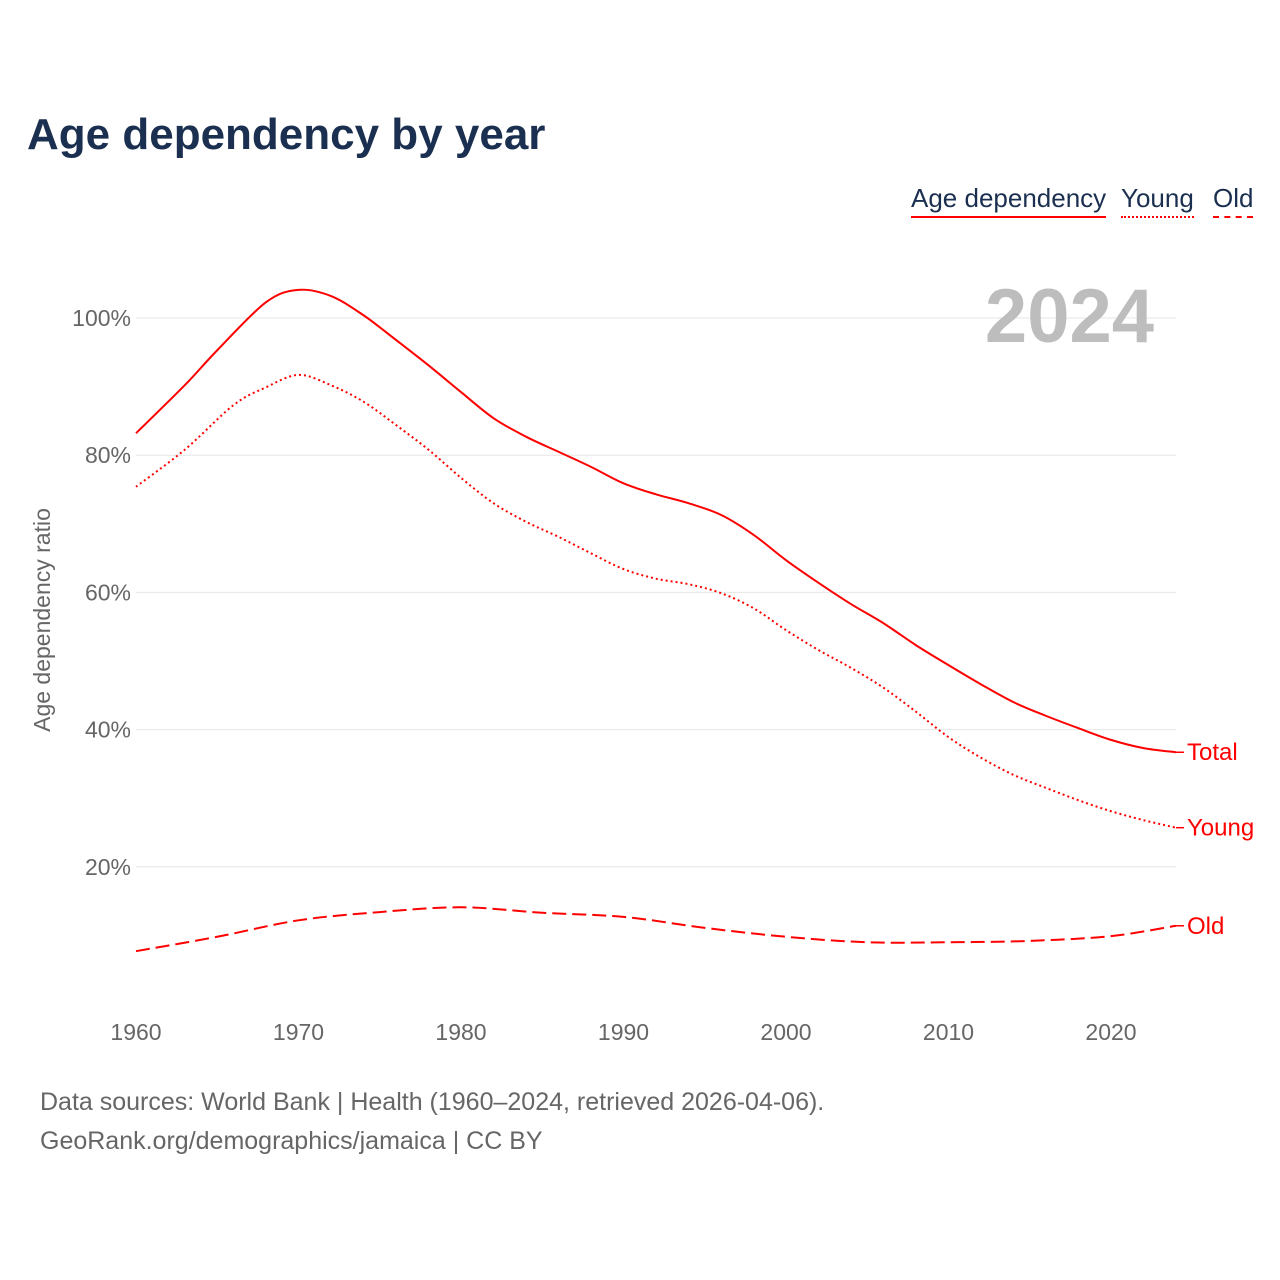 The height and width of the screenshot is (1280, 1280). I want to click on chart-title: Age dependency by year, so click(286, 134).